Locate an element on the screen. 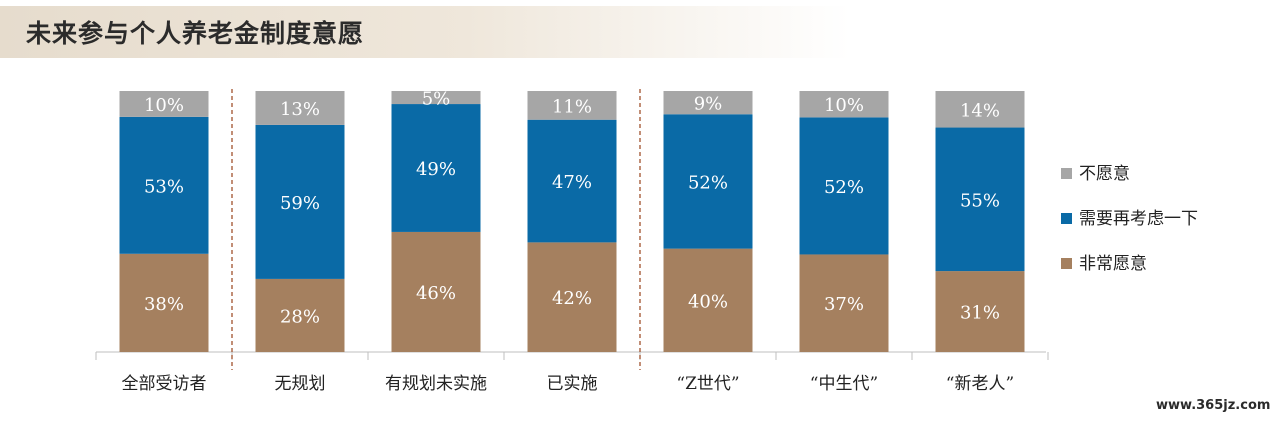  legend-label: 需要再考虑一下 is located at coordinates (1138, 219).